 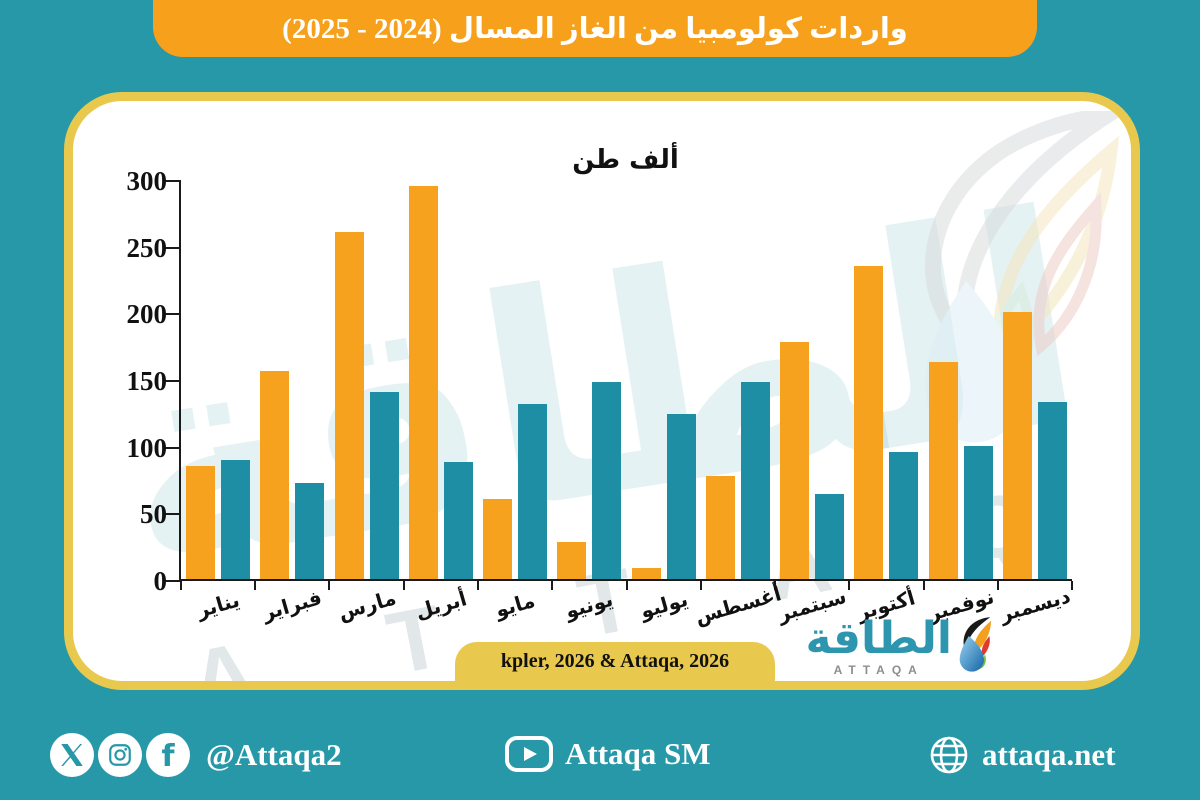 I want to click on footer-social-group: f @Attaqa2, so click(x=196, y=755).